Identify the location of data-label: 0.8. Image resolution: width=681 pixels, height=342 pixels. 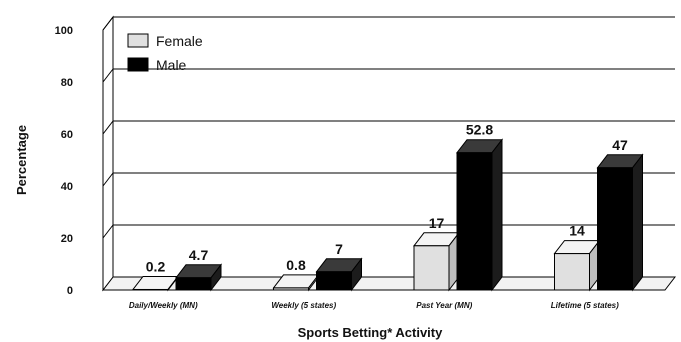
(296, 265).